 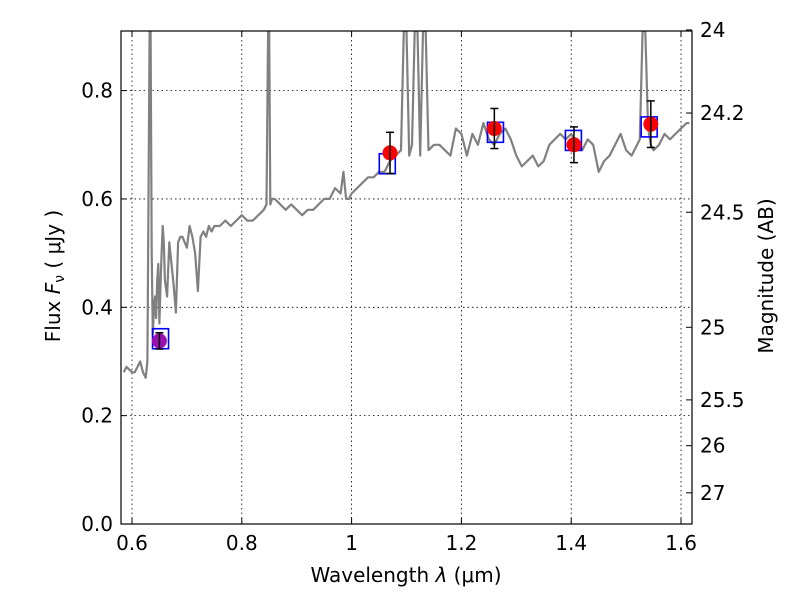 What do you see at coordinates (722, 212) in the screenshot?
I see `y2-tick-label-2: 24.5` at bounding box center [722, 212].